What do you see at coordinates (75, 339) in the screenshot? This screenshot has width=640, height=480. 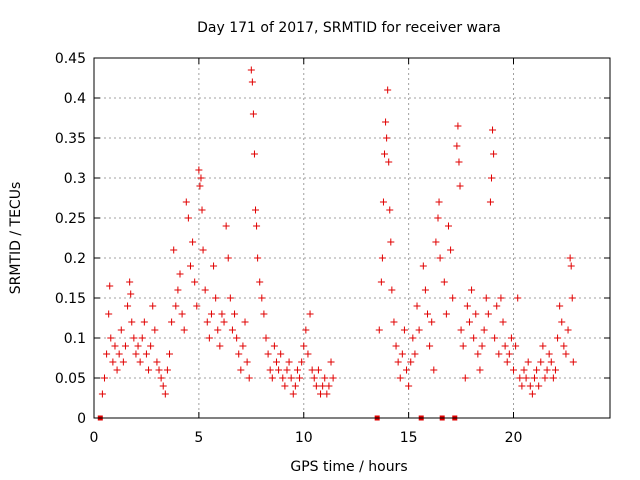 I see `y-tick-label: 0.1` at bounding box center [75, 339].